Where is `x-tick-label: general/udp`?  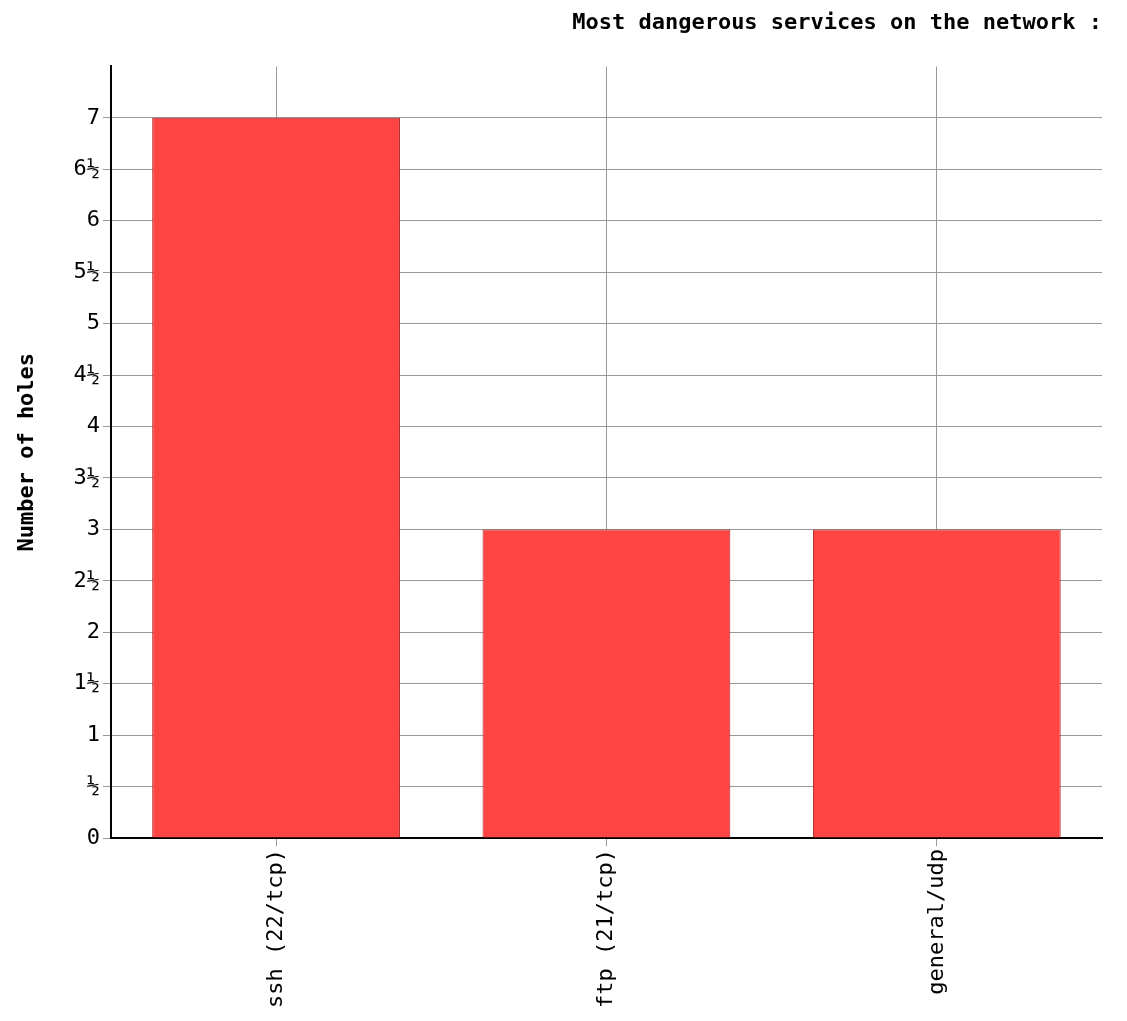 x-tick-label: general/udp is located at coordinates (935, 922).